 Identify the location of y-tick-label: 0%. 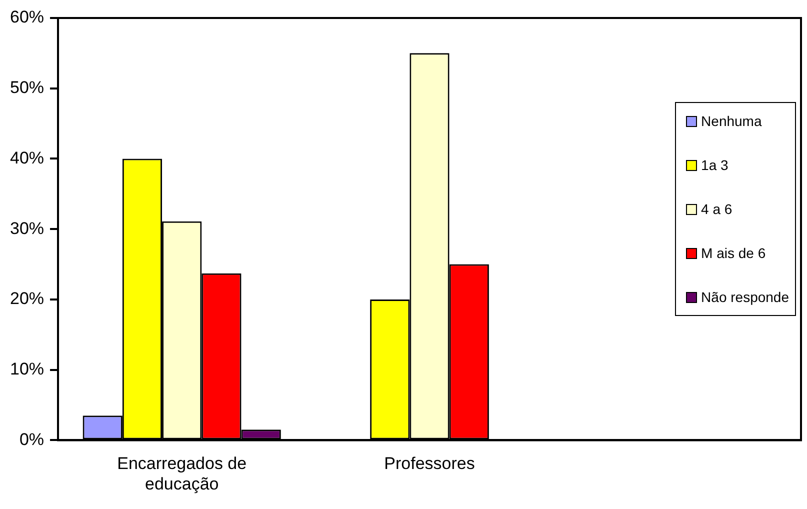
(31, 439).